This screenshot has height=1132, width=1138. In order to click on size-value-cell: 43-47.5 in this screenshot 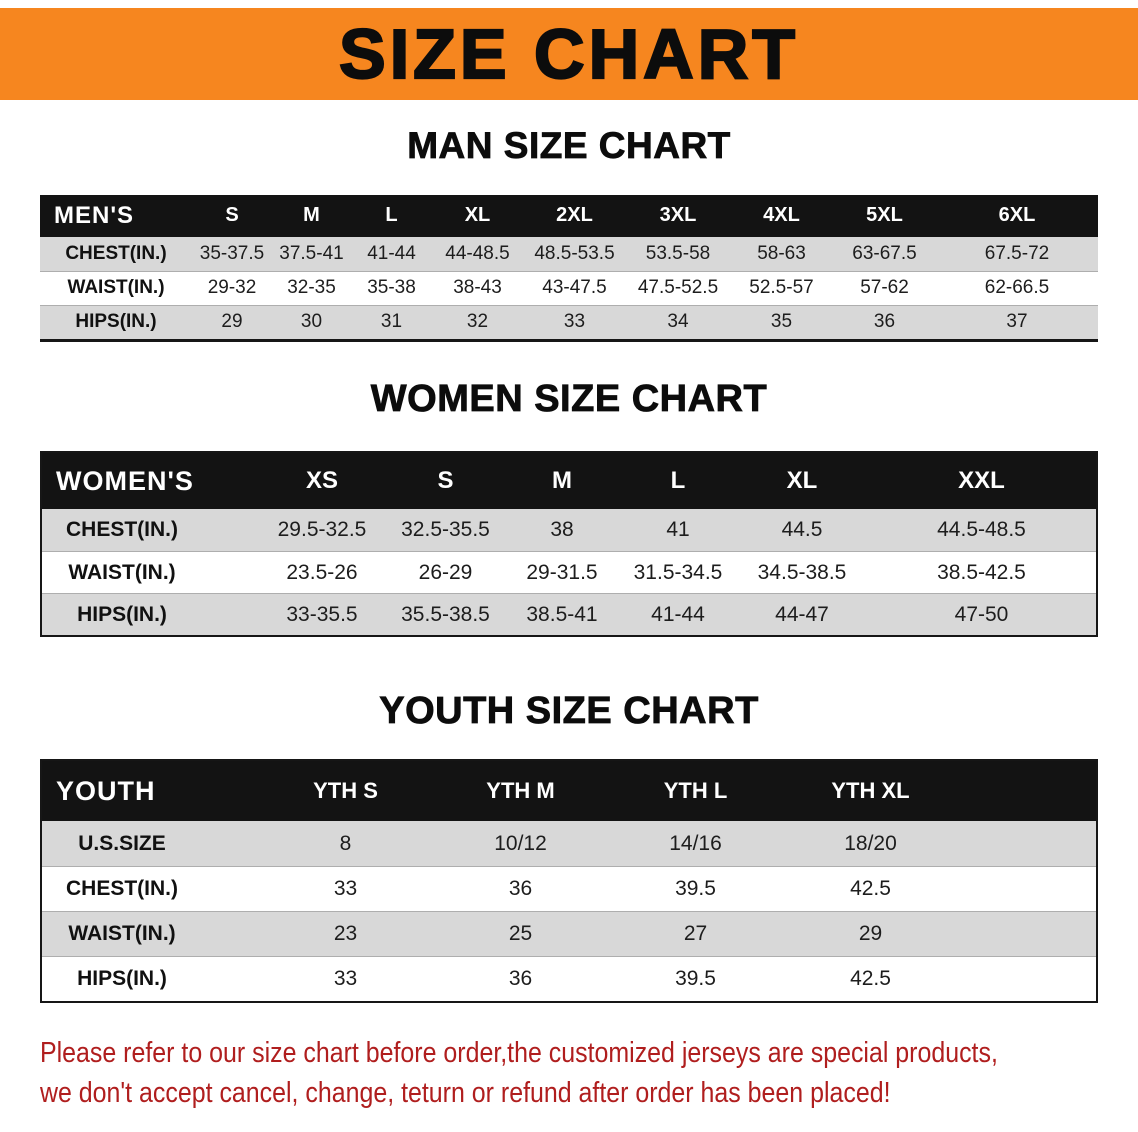, I will do `click(574, 288)`.